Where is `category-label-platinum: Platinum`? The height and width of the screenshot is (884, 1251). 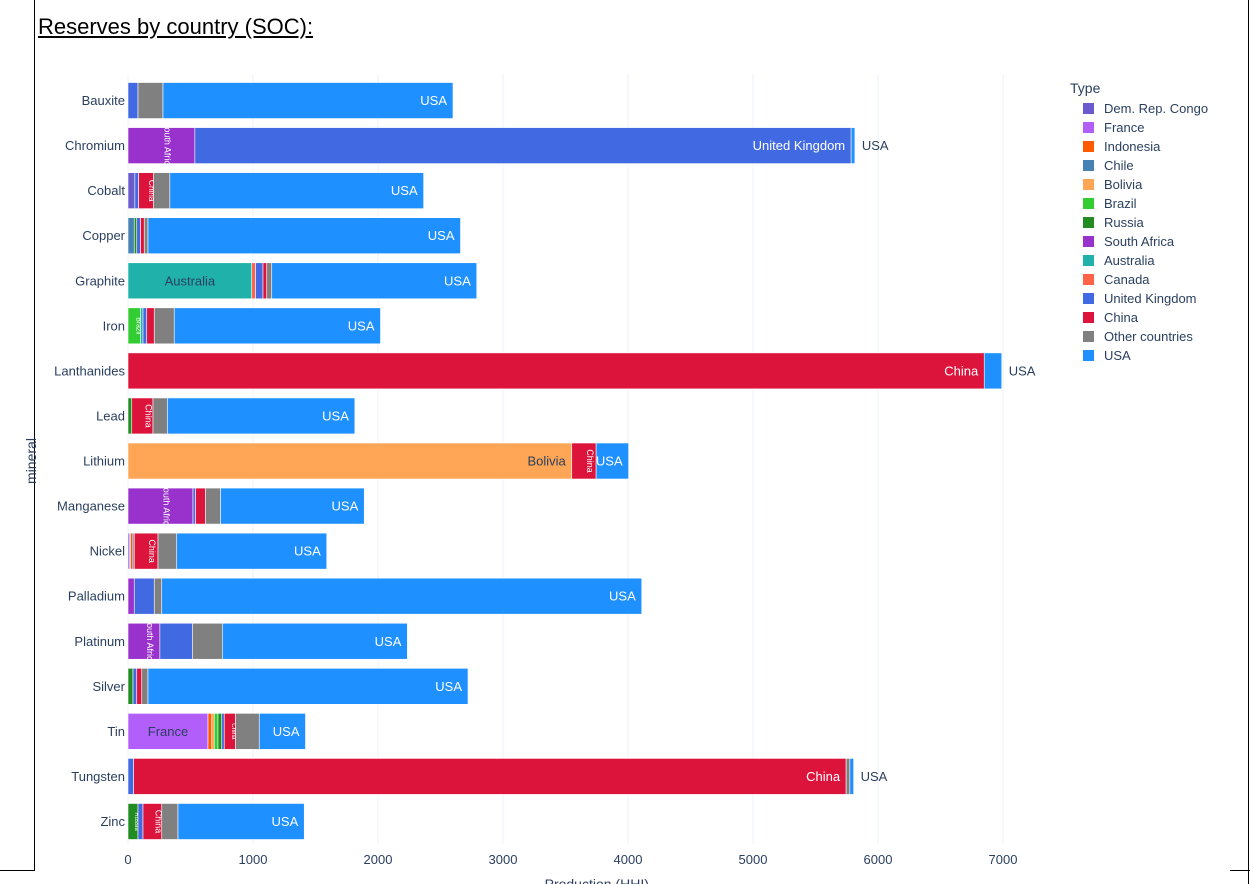
category-label-platinum: Platinum is located at coordinates (99, 641).